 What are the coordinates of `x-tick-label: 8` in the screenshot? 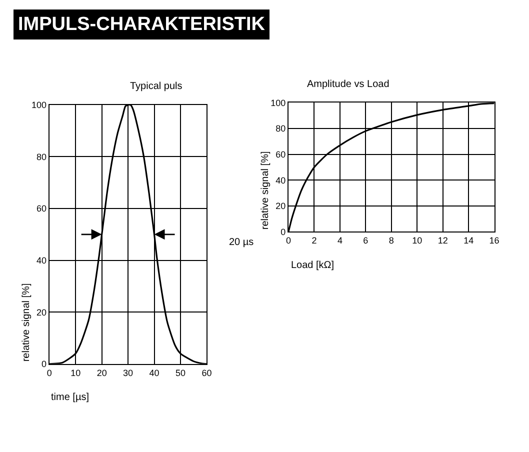 It's located at (391, 241).